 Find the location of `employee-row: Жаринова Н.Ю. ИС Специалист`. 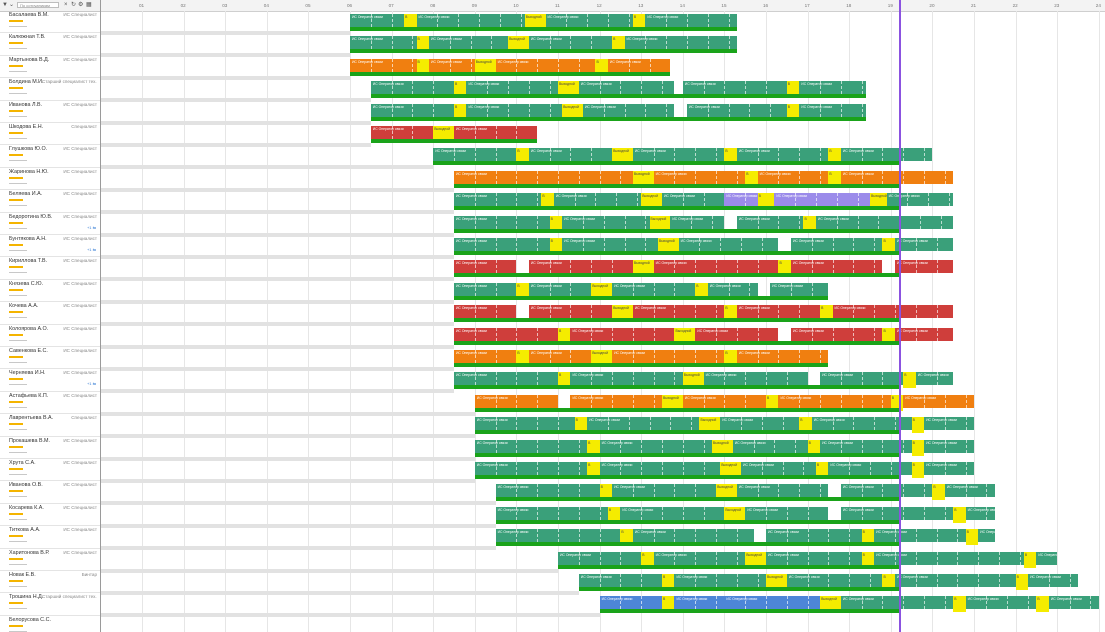

employee-row: Жаринова Н.Ю. ИС Специалист is located at coordinates (50, 179).